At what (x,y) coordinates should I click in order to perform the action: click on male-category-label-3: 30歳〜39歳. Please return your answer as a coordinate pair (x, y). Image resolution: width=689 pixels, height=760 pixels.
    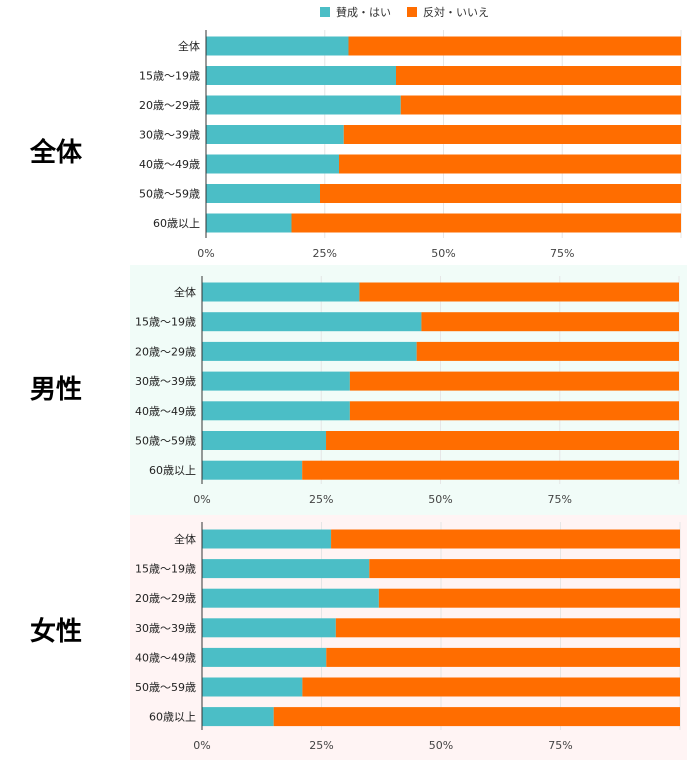
    Looking at the image, I should click on (165, 381).